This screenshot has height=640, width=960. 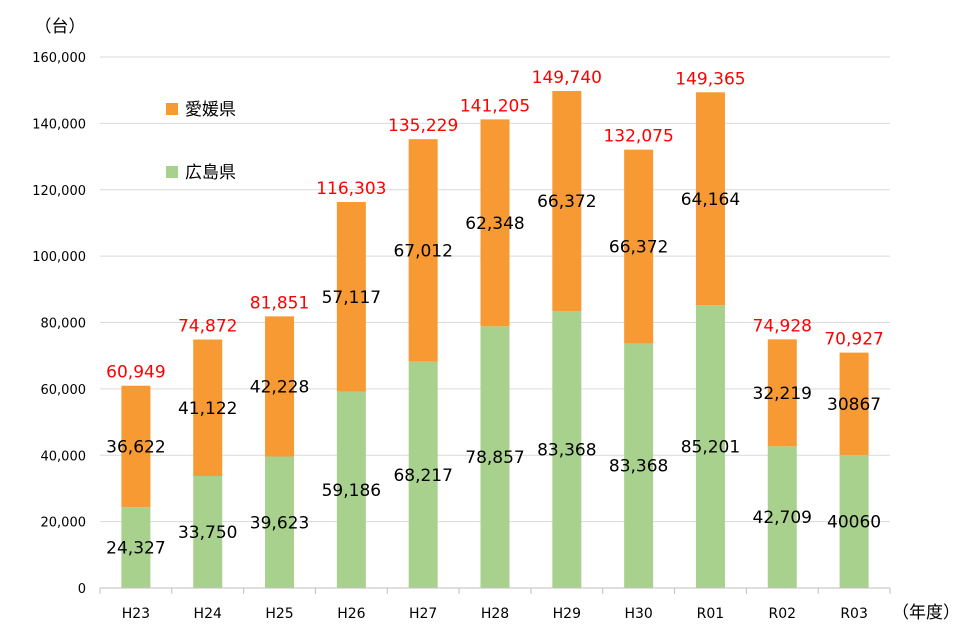 I want to click on segment-label: 57,117, so click(x=351, y=298).